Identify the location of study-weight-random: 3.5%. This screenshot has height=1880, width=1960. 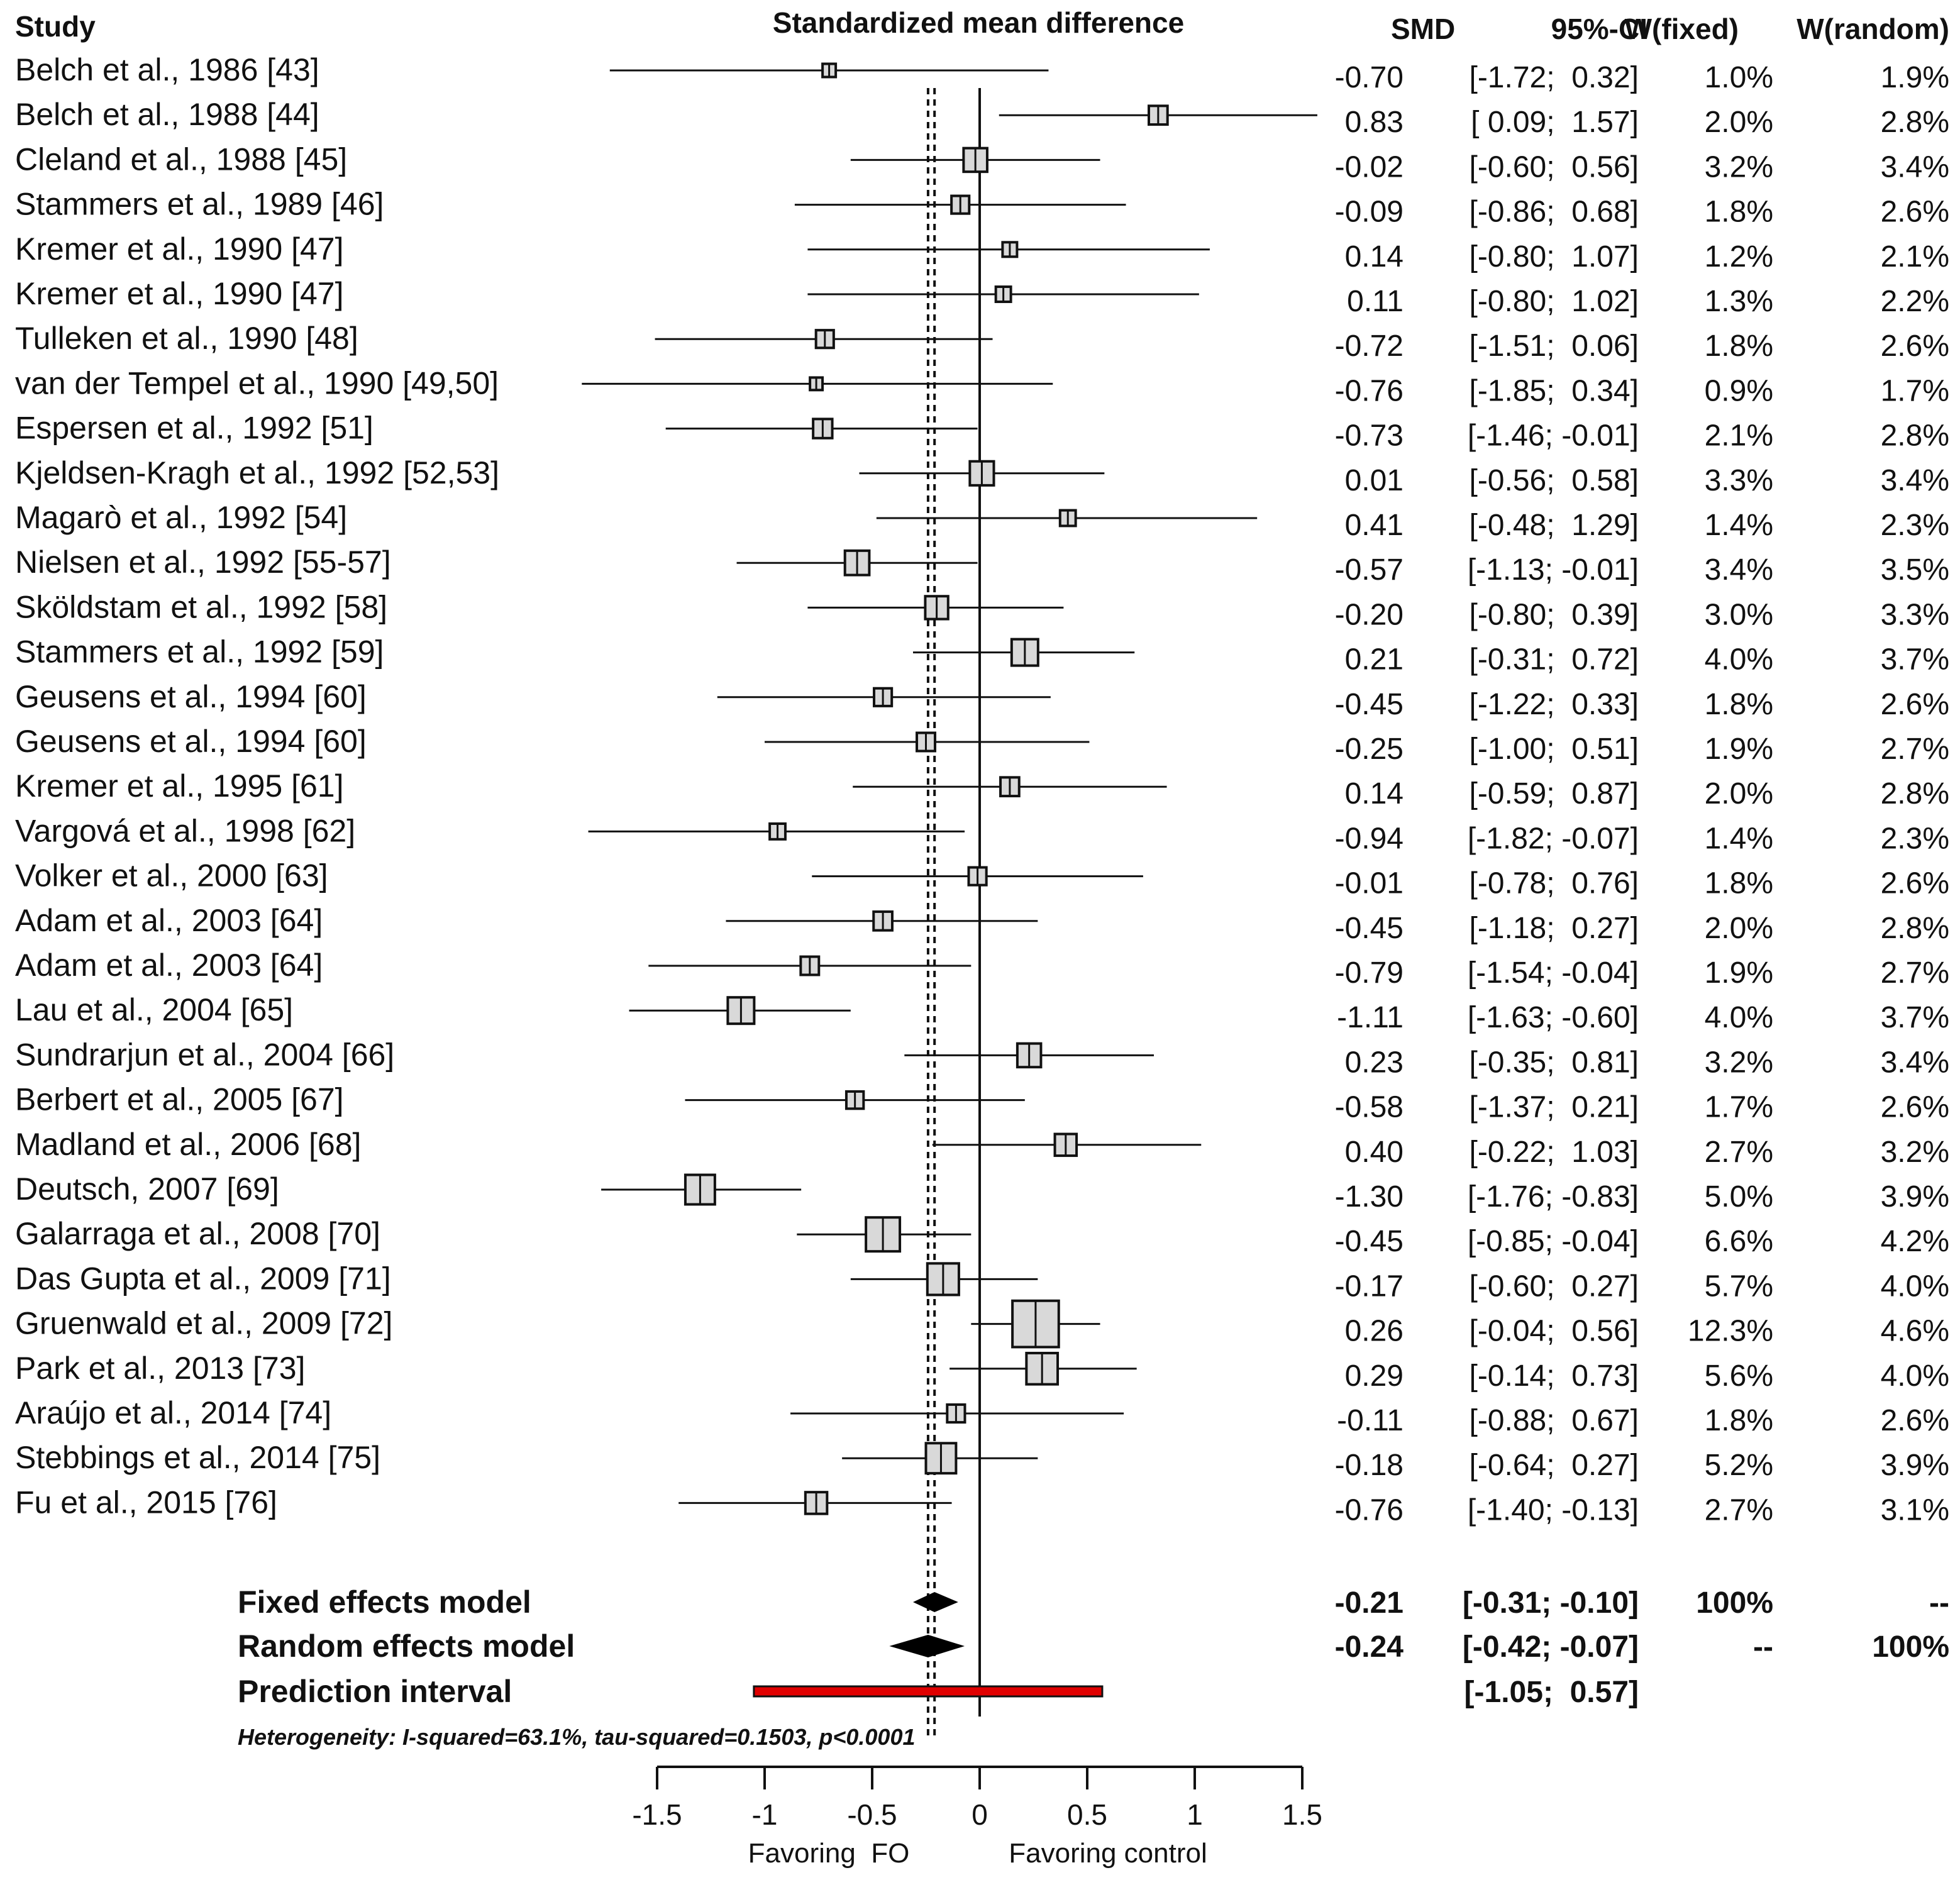
(1915, 570).